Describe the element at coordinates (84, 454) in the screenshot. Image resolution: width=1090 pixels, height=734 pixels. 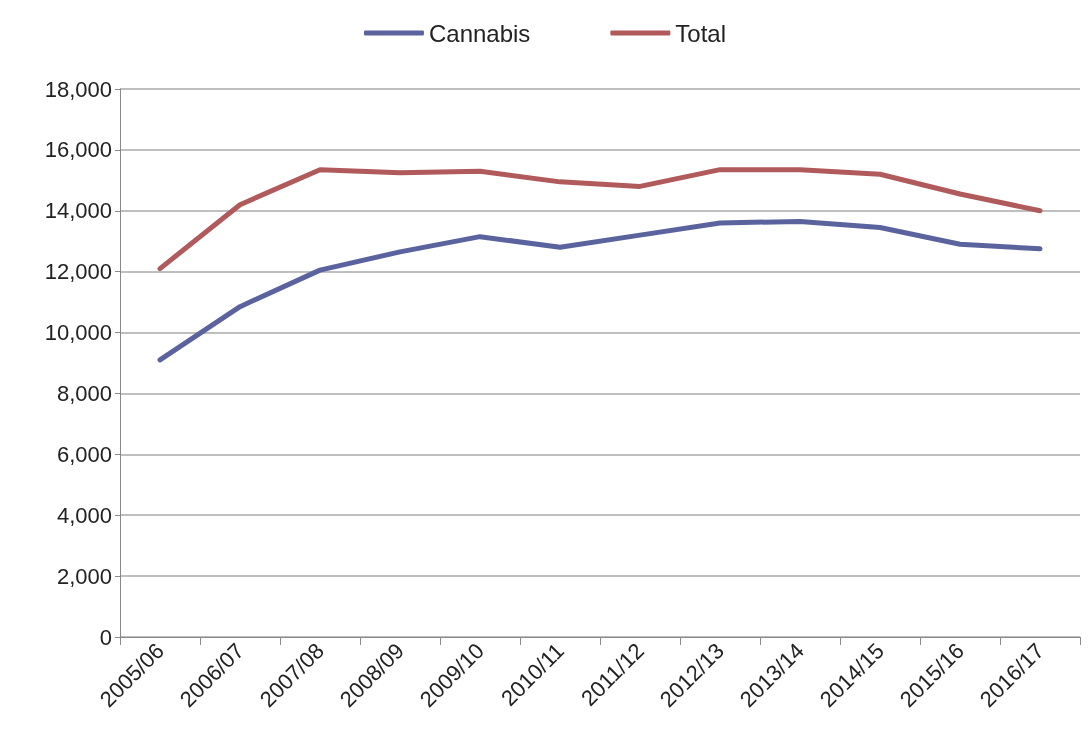
I see `y-tick-label: 6,000` at that location.